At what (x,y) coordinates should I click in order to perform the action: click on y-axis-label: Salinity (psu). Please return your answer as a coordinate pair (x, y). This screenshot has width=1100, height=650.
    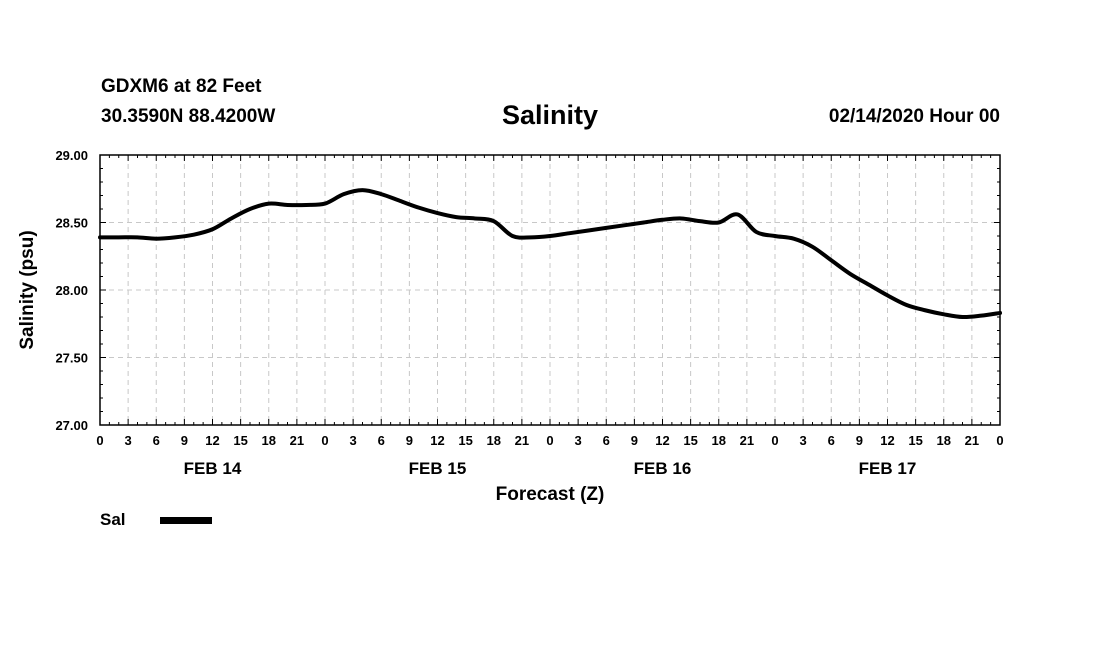
    Looking at the image, I should click on (27, 289).